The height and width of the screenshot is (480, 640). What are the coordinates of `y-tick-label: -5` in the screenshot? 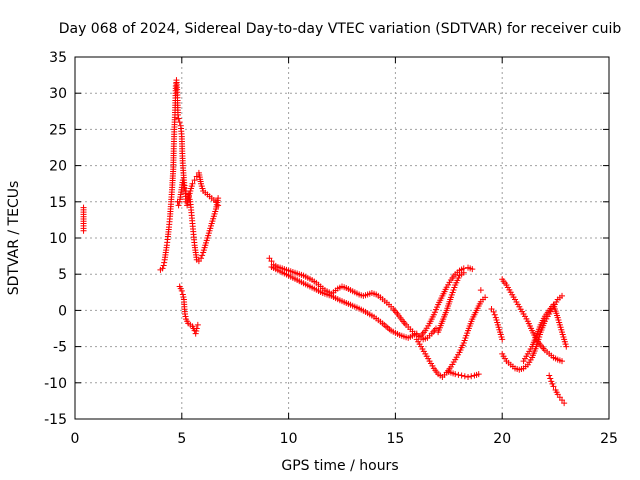 It's located at (60, 348).